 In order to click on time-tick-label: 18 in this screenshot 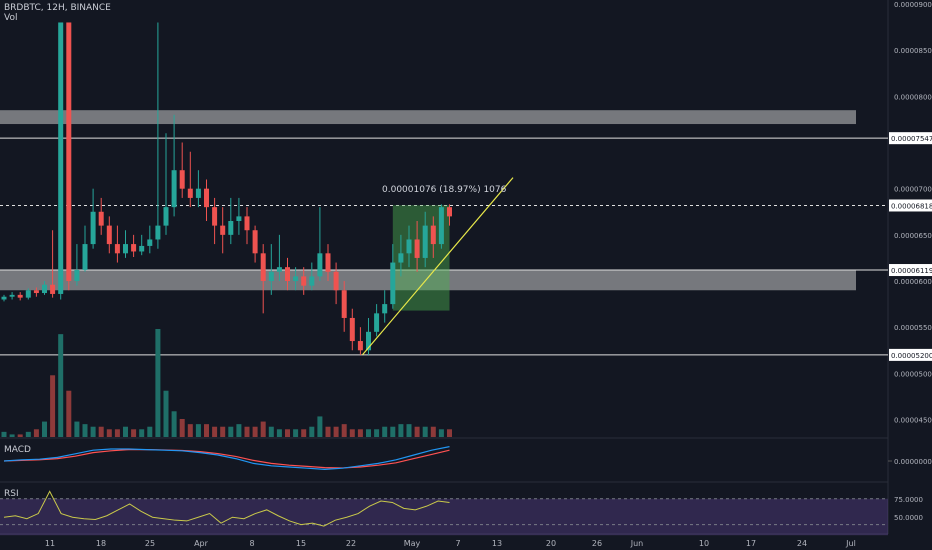, I will do `click(101, 543)`.